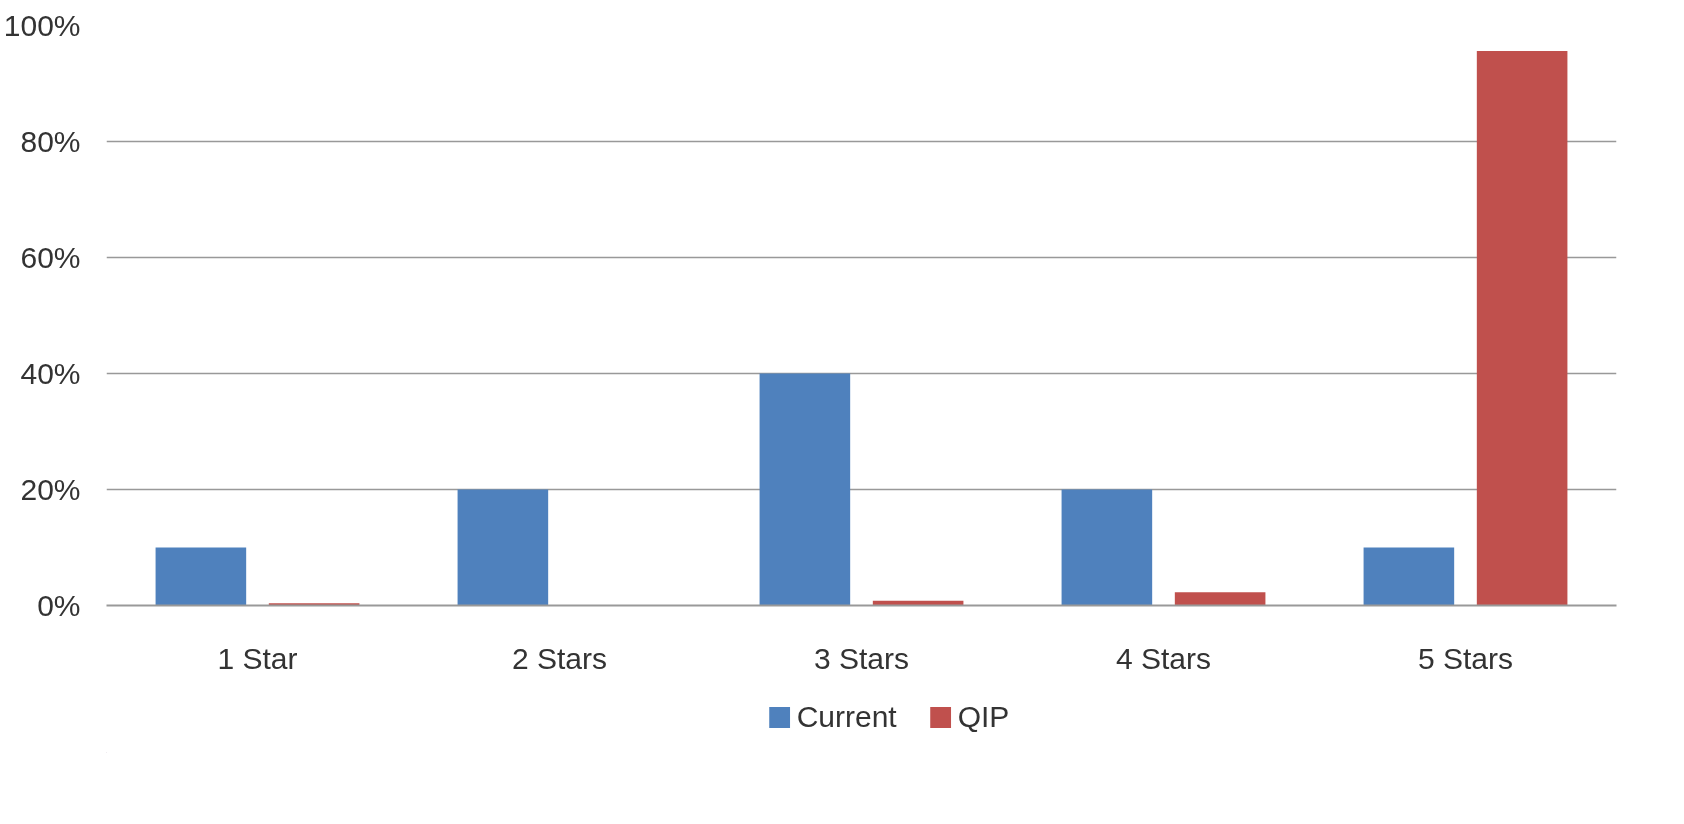 The width and height of the screenshot is (1684, 824). What do you see at coordinates (59, 605) in the screenshot?
I see `y-tick-label: 0%` at bounding box center [59, 605].